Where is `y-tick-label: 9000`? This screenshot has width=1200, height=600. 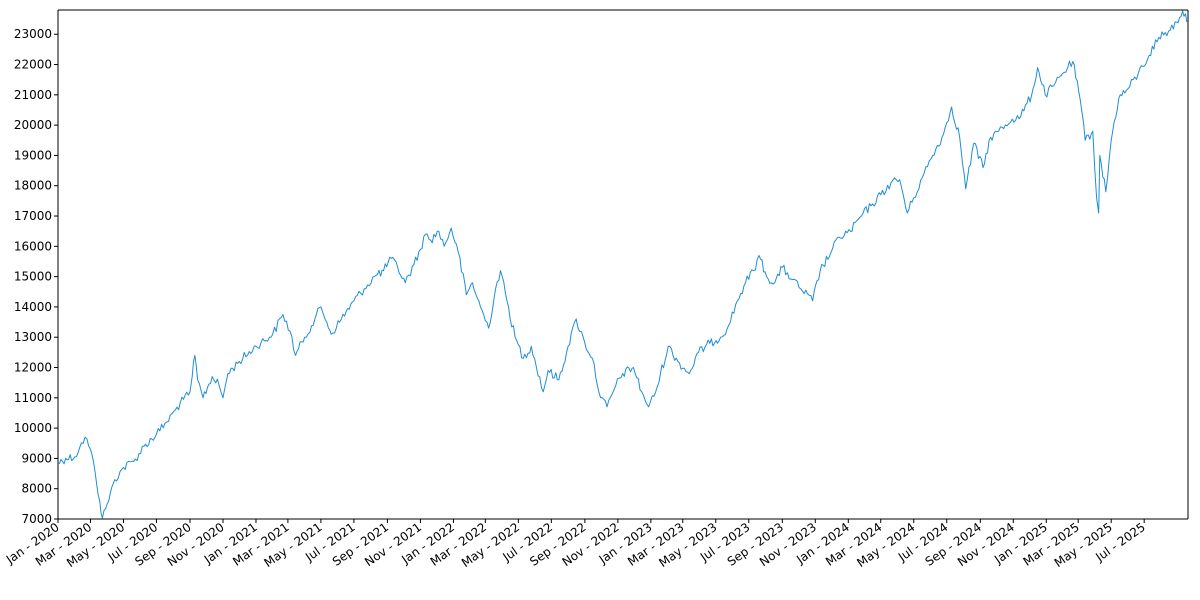
y-tick-label: 9000 is located at coordinates (36, 458).